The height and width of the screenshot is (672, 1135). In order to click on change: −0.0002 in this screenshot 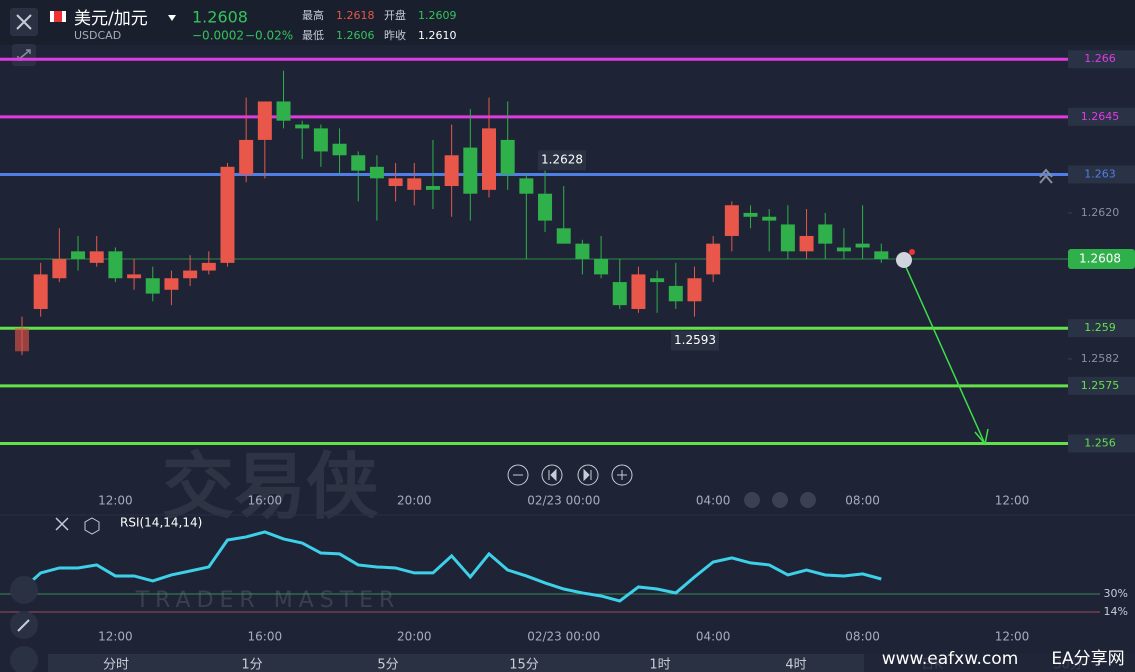, I will do `click(218, 36)`.